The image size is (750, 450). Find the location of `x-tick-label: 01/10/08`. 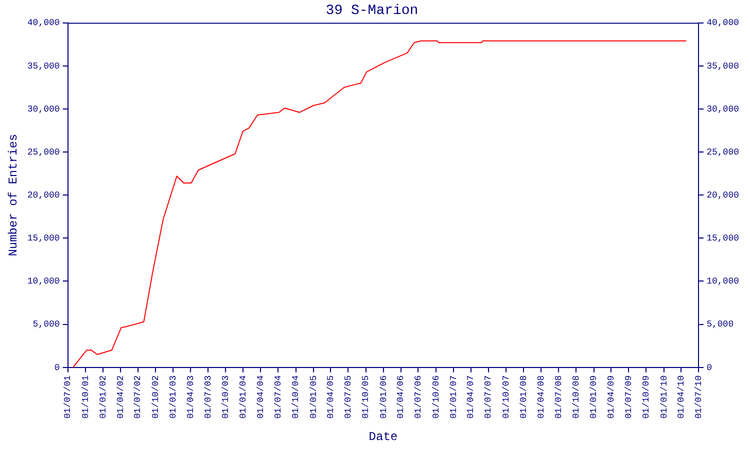

x-tick-label: 01/10/08 is located at coordinates (577, 397).